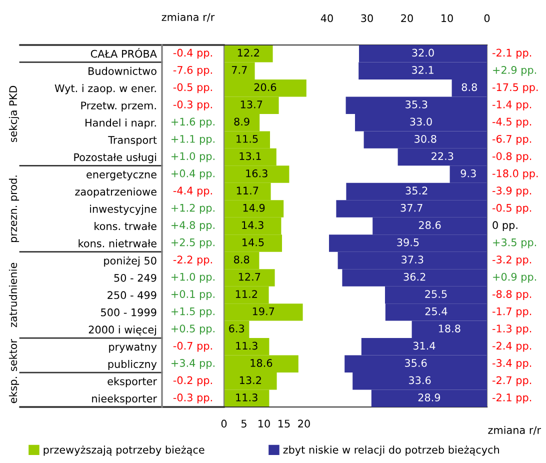  I want to click on text: +4.8 pp., so click(193, 226).